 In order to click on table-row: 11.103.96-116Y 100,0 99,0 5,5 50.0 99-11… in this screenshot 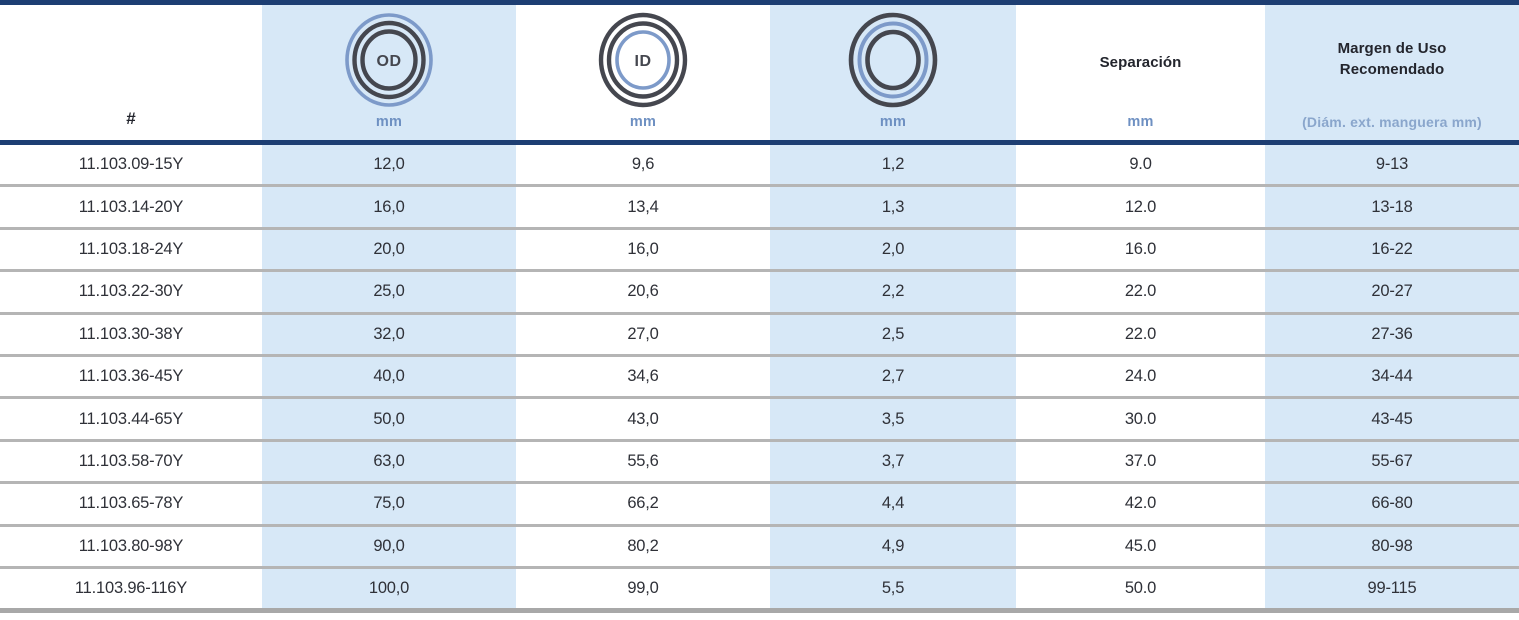, I will do `click(759, 590)`.